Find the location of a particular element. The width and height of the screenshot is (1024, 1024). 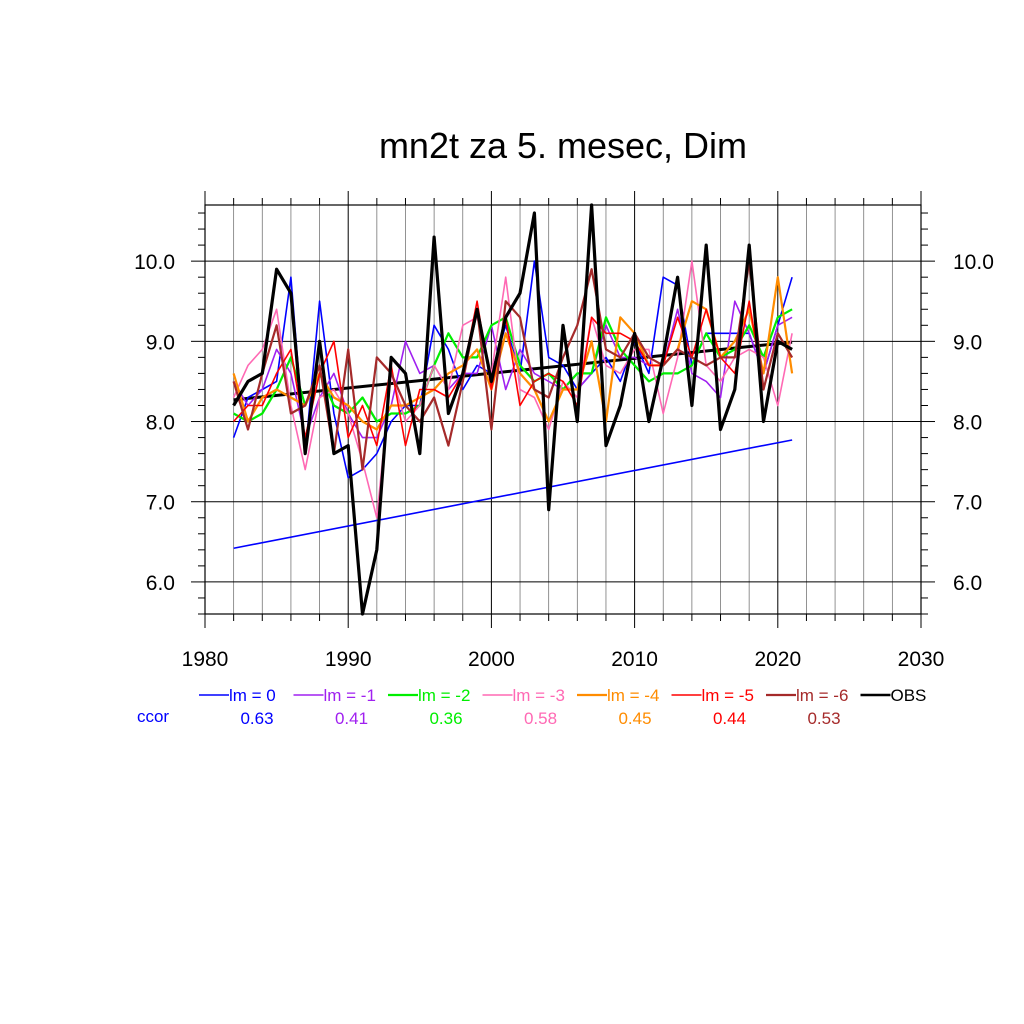

y-tick-label-left: 9.0 is located at coordinates (160, 342).